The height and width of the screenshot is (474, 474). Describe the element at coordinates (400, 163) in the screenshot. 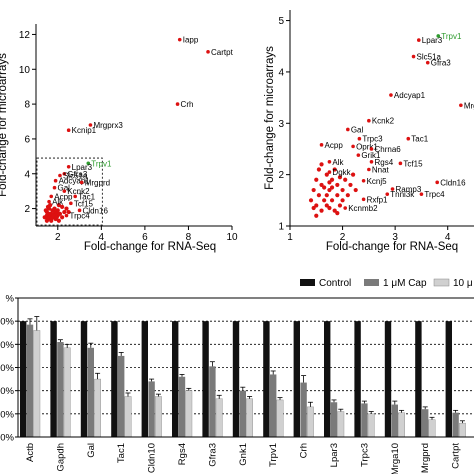

I see `b-point-tcf15` at that location.